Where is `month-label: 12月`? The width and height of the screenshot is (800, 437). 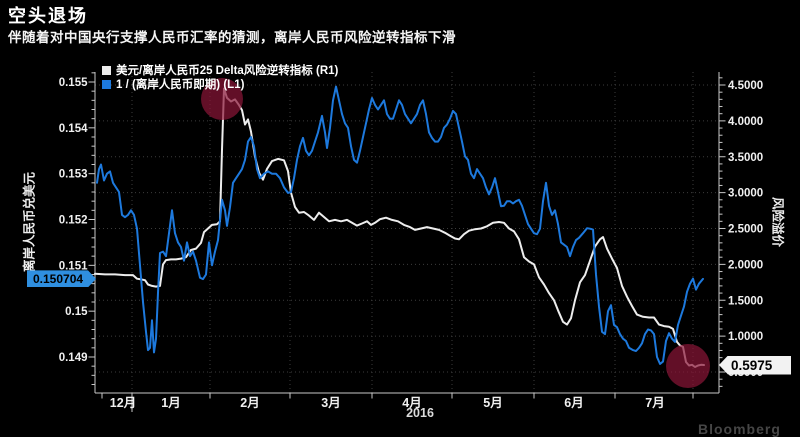
month-label: 12月 is located at coordinates (123, 403).